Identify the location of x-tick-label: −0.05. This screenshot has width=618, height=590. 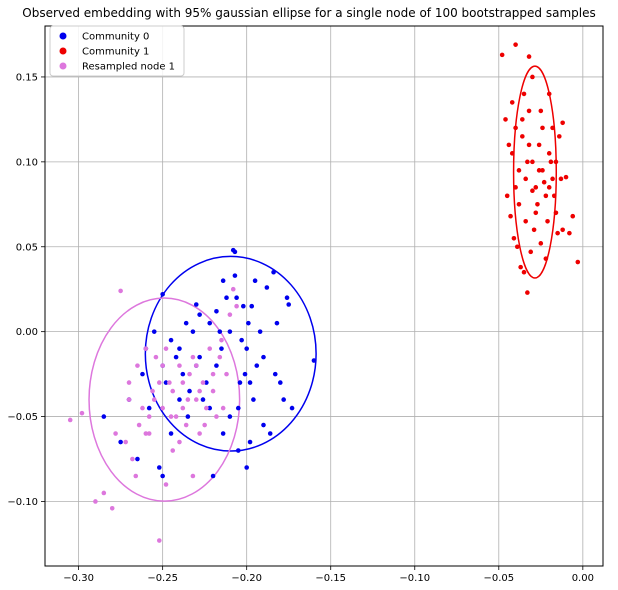
(498, 578).